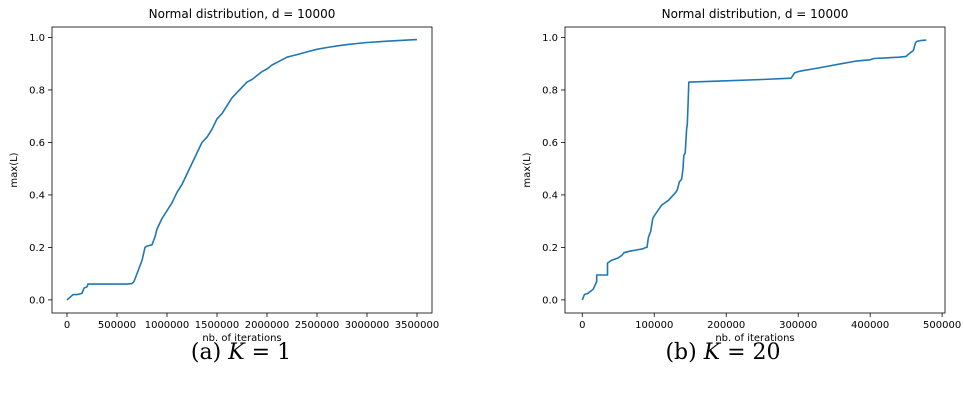  Describe the element at coordinates (206, 352) in the screenshot. I see `caption-a-prefix: (a)` at that location.